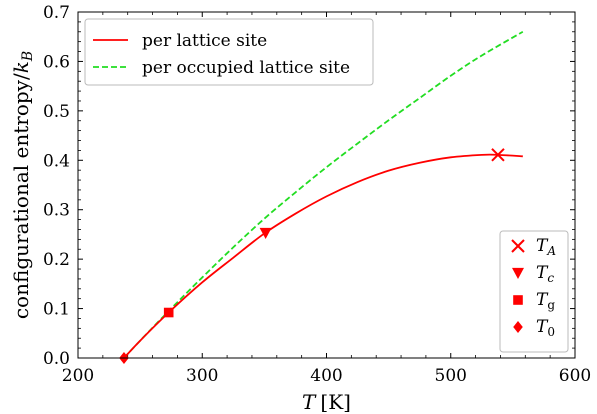 The image size is (597, 414). What do you see at coordinates (56, 211) in the screenshot?
I see `y-tick-label: 0.3` at bounding box center [56, 211].